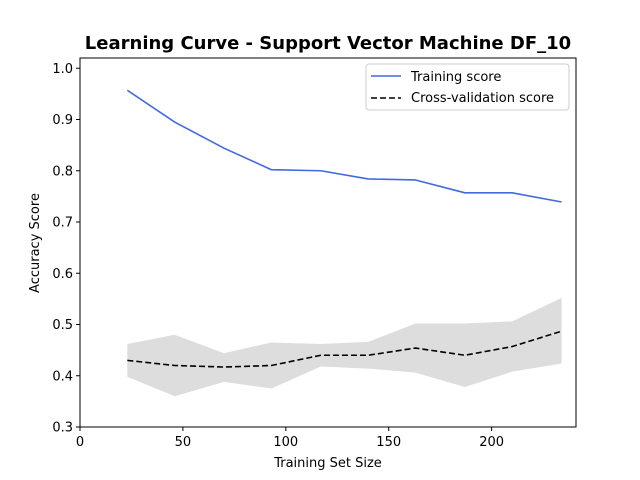 This screenshot has height=480, width=640. Describe the element at coordinates (62, 428) in the screenshot. I see `y-tick-label: 0.3` at that location.